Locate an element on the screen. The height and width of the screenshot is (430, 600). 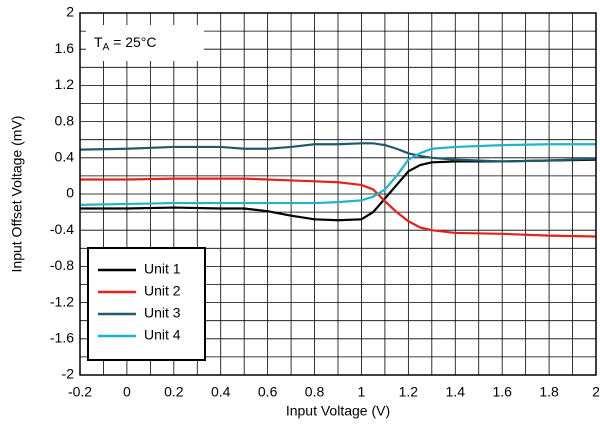
x-tick-label: -0.2 is located at coordinates (80, 392).